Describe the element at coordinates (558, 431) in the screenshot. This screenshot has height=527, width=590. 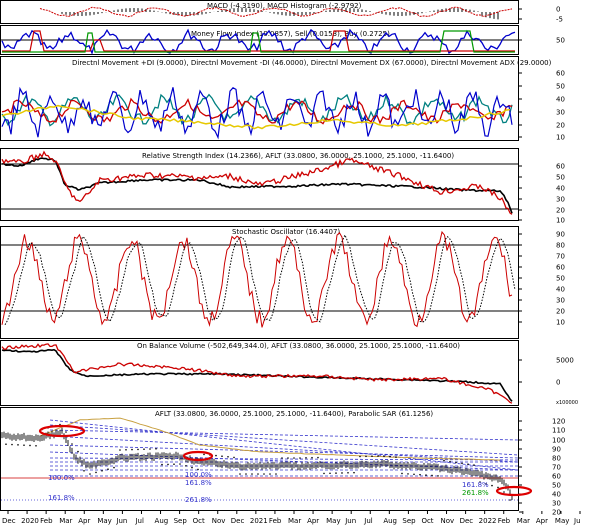
I see `y-tick-label: 110` at that location.